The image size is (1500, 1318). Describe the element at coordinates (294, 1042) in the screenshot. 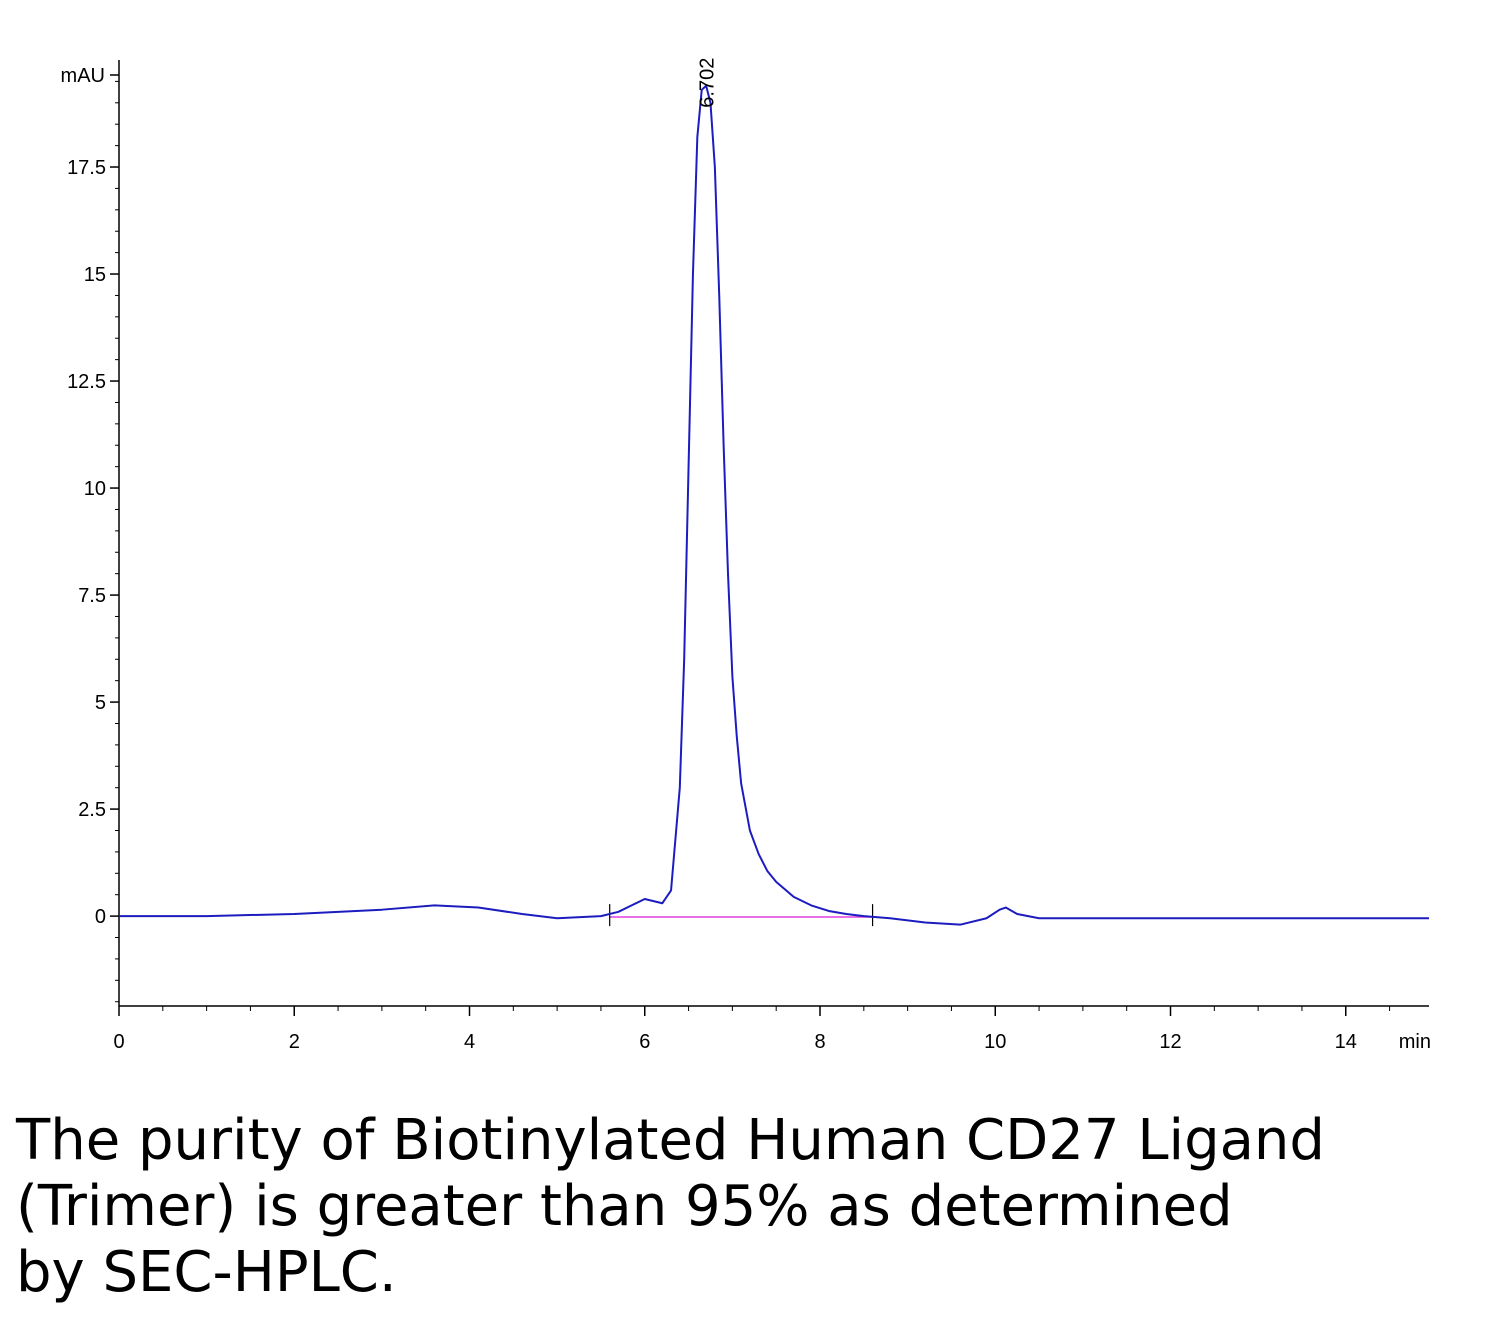

I see `x-tick-label: 2` at that location.